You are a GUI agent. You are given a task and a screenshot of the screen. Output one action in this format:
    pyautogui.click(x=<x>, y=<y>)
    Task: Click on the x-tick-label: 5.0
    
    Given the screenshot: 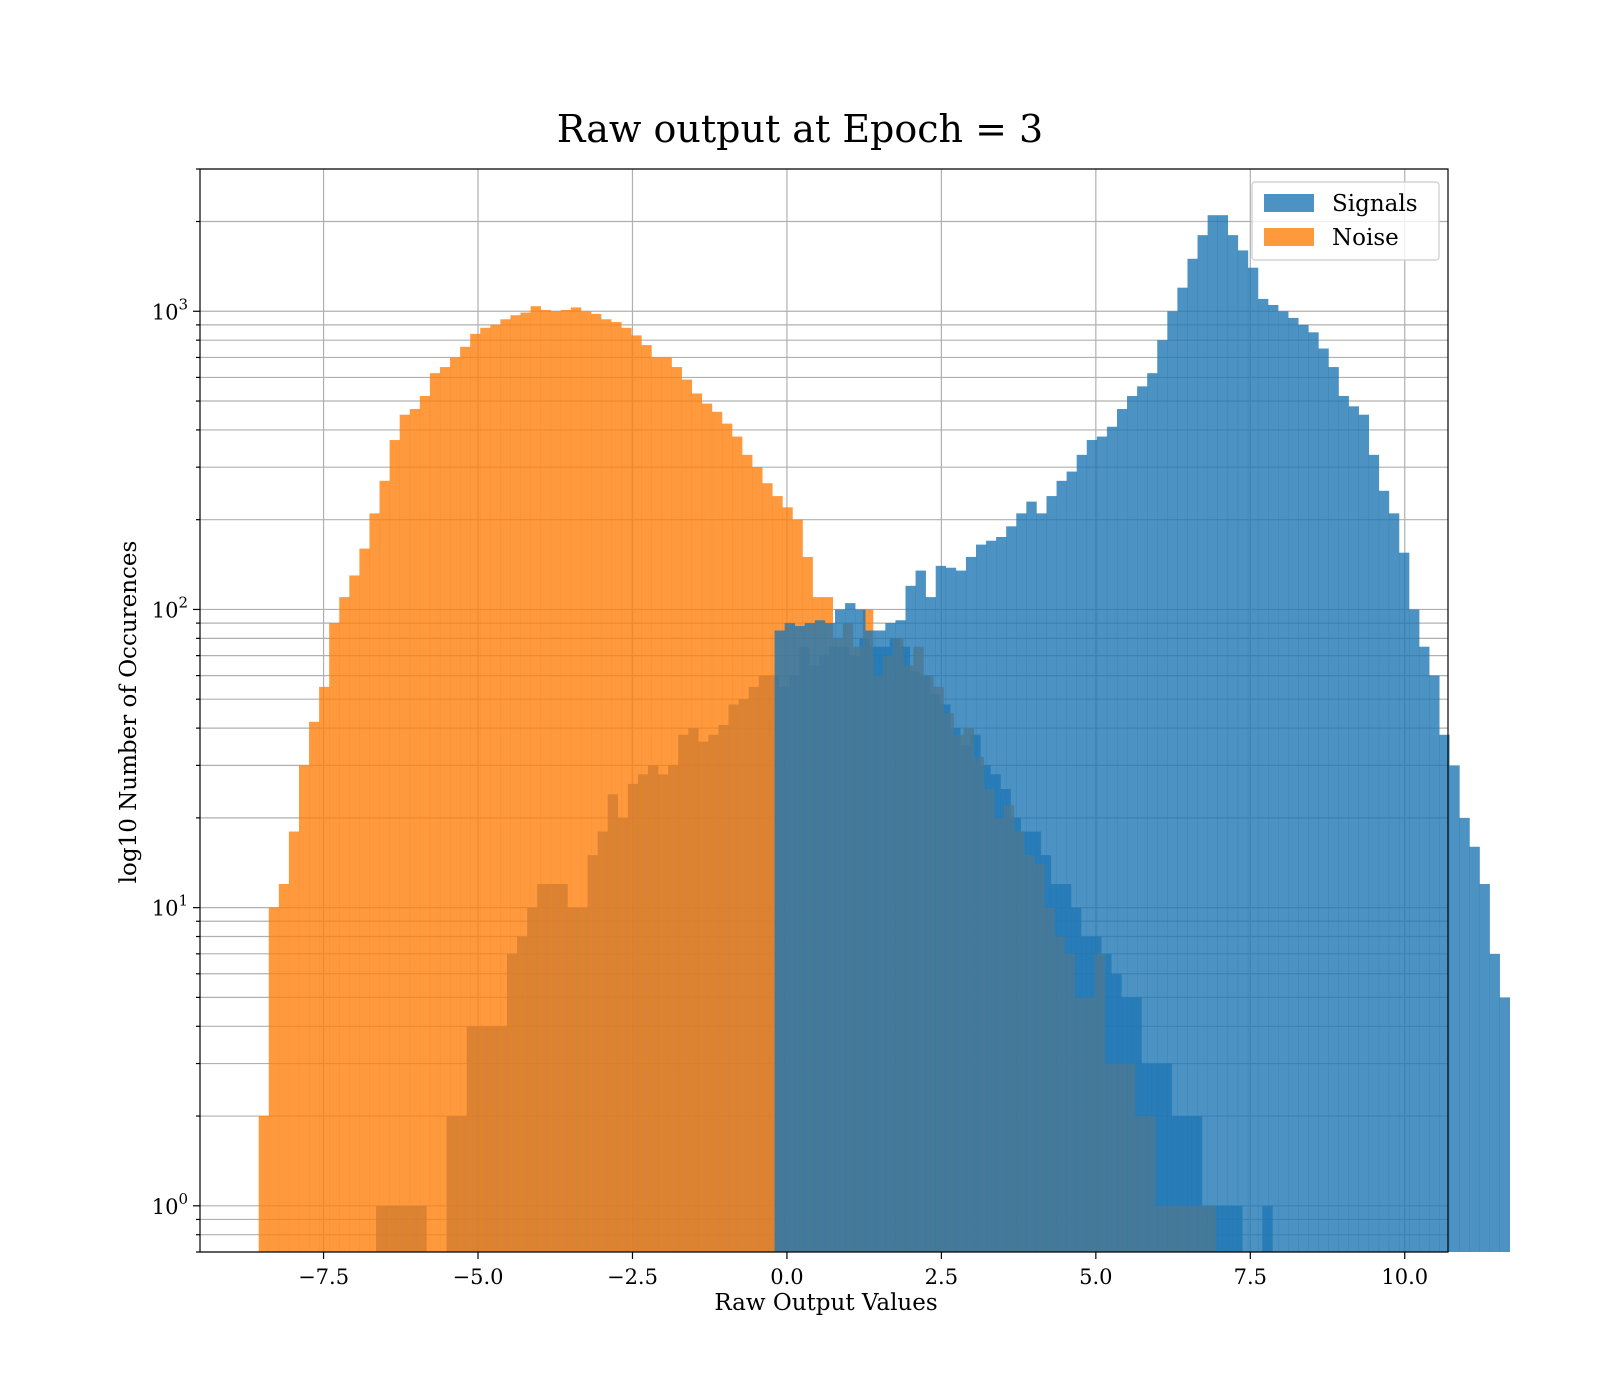 What is the action you would take?
    pyautogui.click(x=1095, y=1277)
    